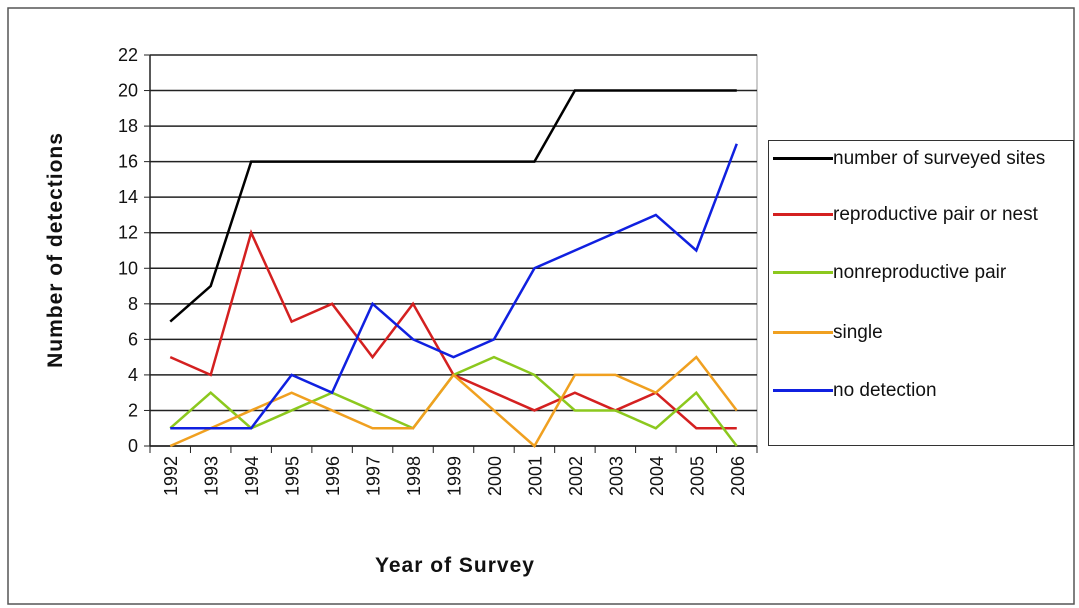  I want to click on legend-entry: reproductive pair or nest, so click(921, 215).